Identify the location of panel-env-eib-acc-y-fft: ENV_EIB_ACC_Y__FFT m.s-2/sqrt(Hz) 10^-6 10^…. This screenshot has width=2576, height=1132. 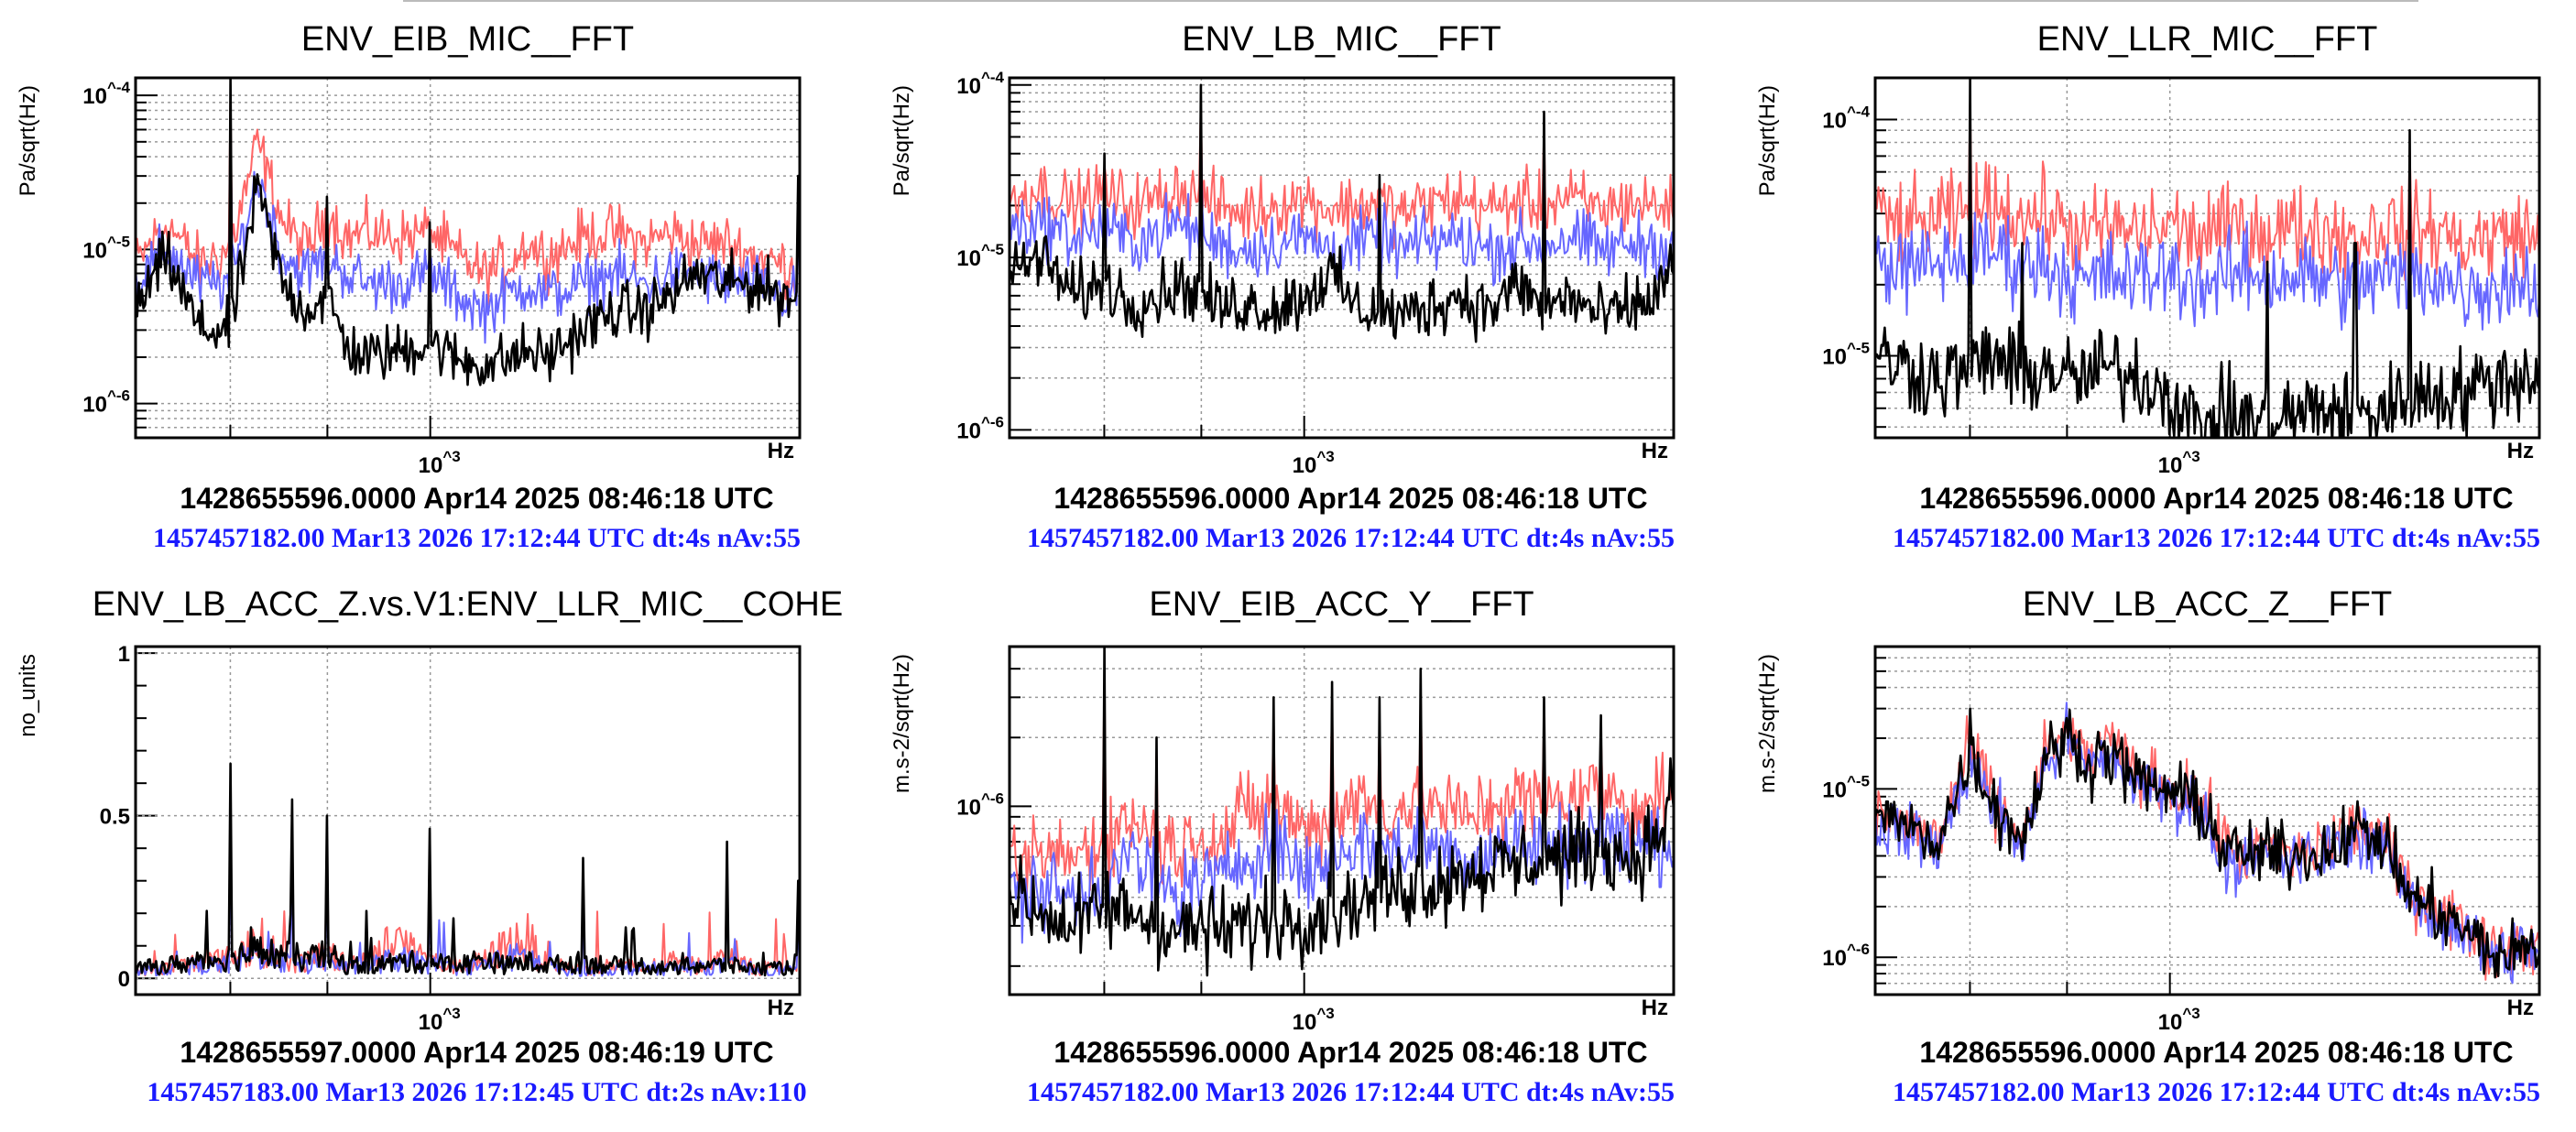
(1283, 846).